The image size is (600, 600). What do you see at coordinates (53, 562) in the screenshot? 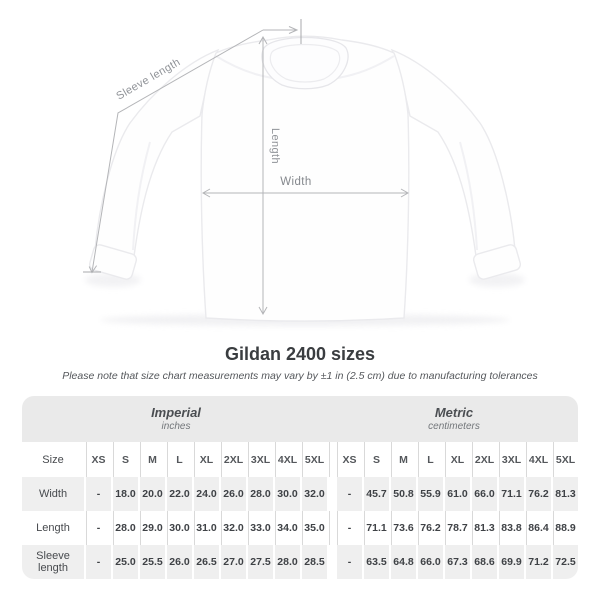
I see `row-label: Sleeve length` at bounding box center [53, 562].